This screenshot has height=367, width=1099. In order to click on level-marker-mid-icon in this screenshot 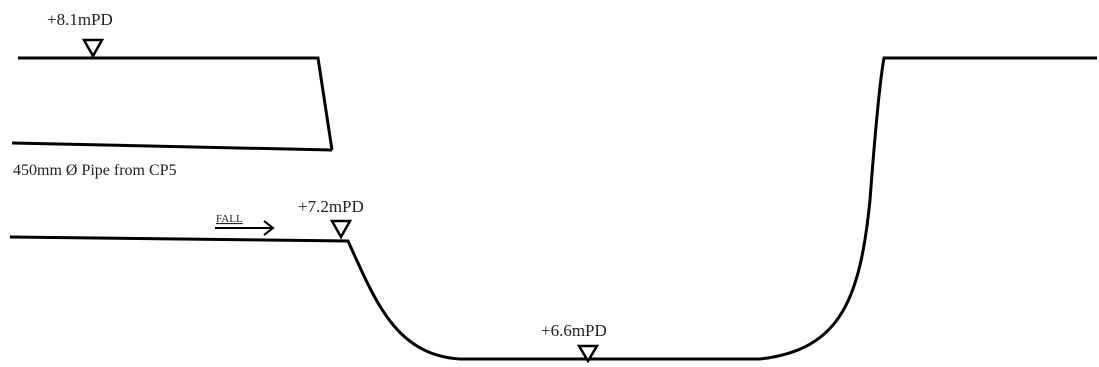, I will do `click(341, 229)`.